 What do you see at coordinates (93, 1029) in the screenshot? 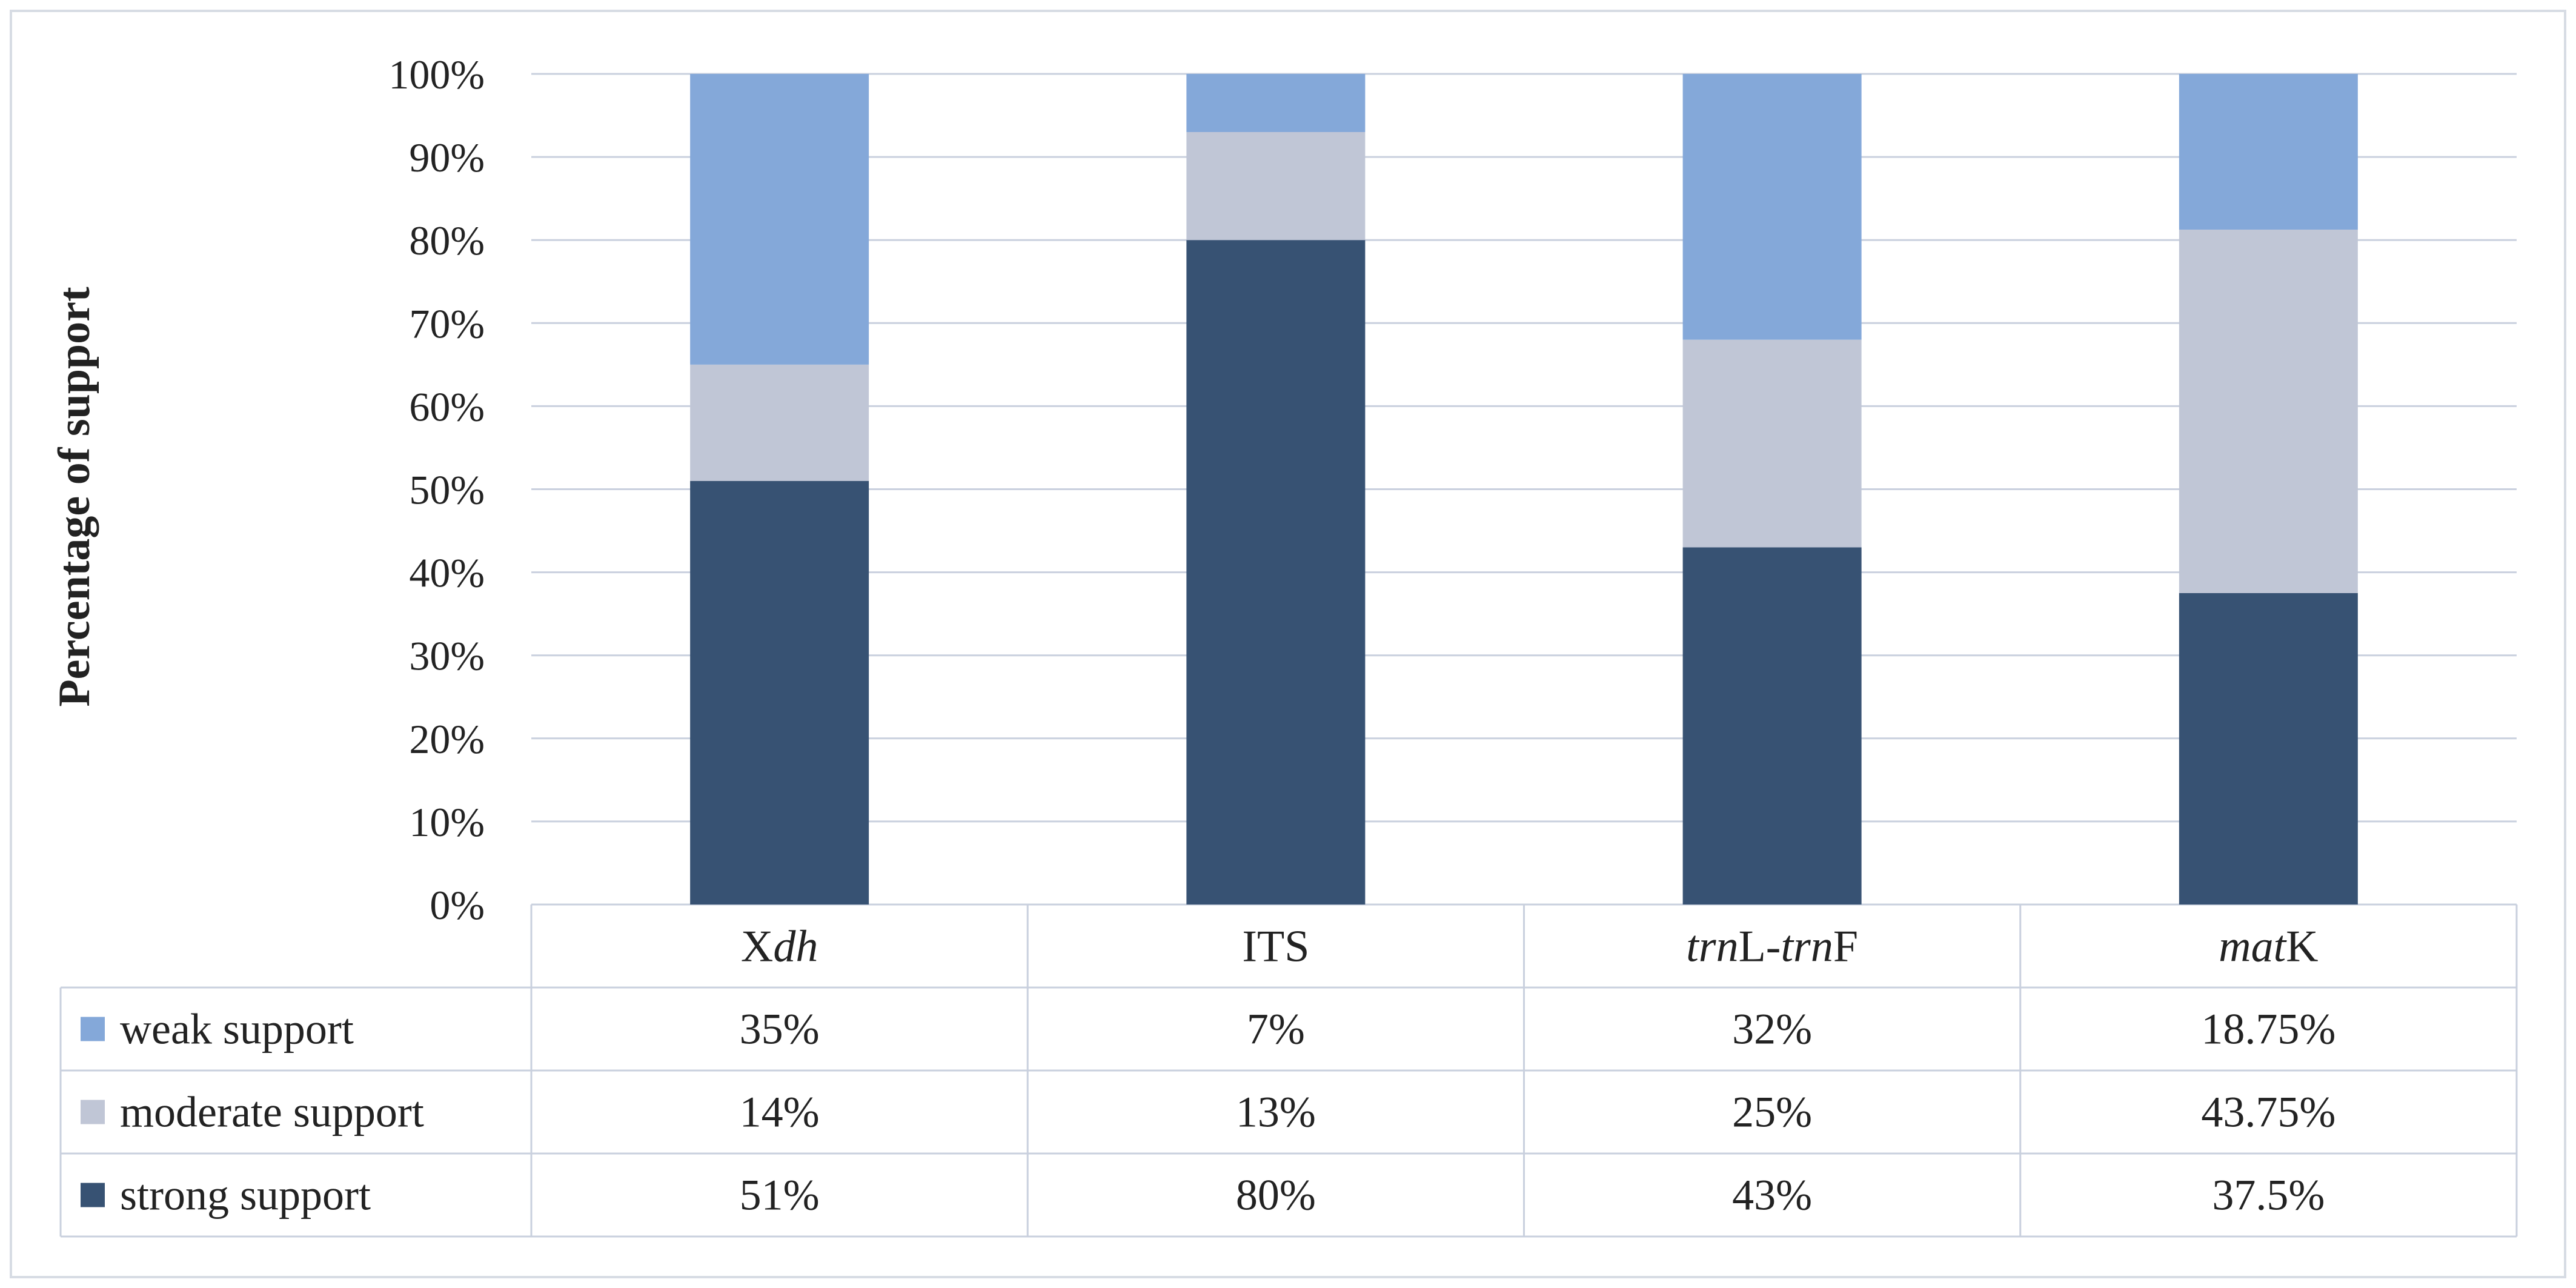
I see `legend-swatch-weak-support` at bounding box center [93, 1029].